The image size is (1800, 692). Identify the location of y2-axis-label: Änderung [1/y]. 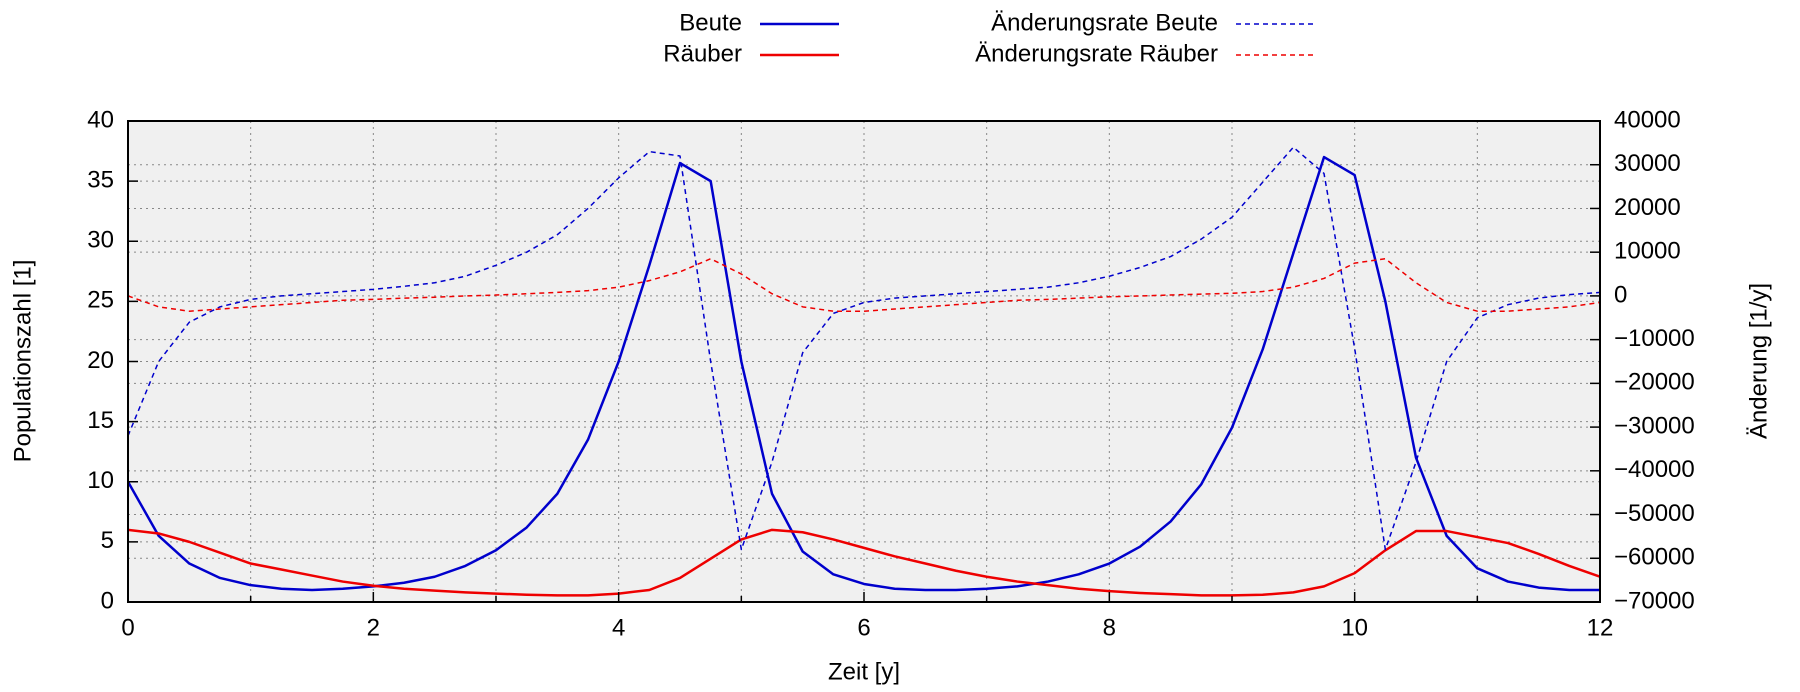
(1758, 361).